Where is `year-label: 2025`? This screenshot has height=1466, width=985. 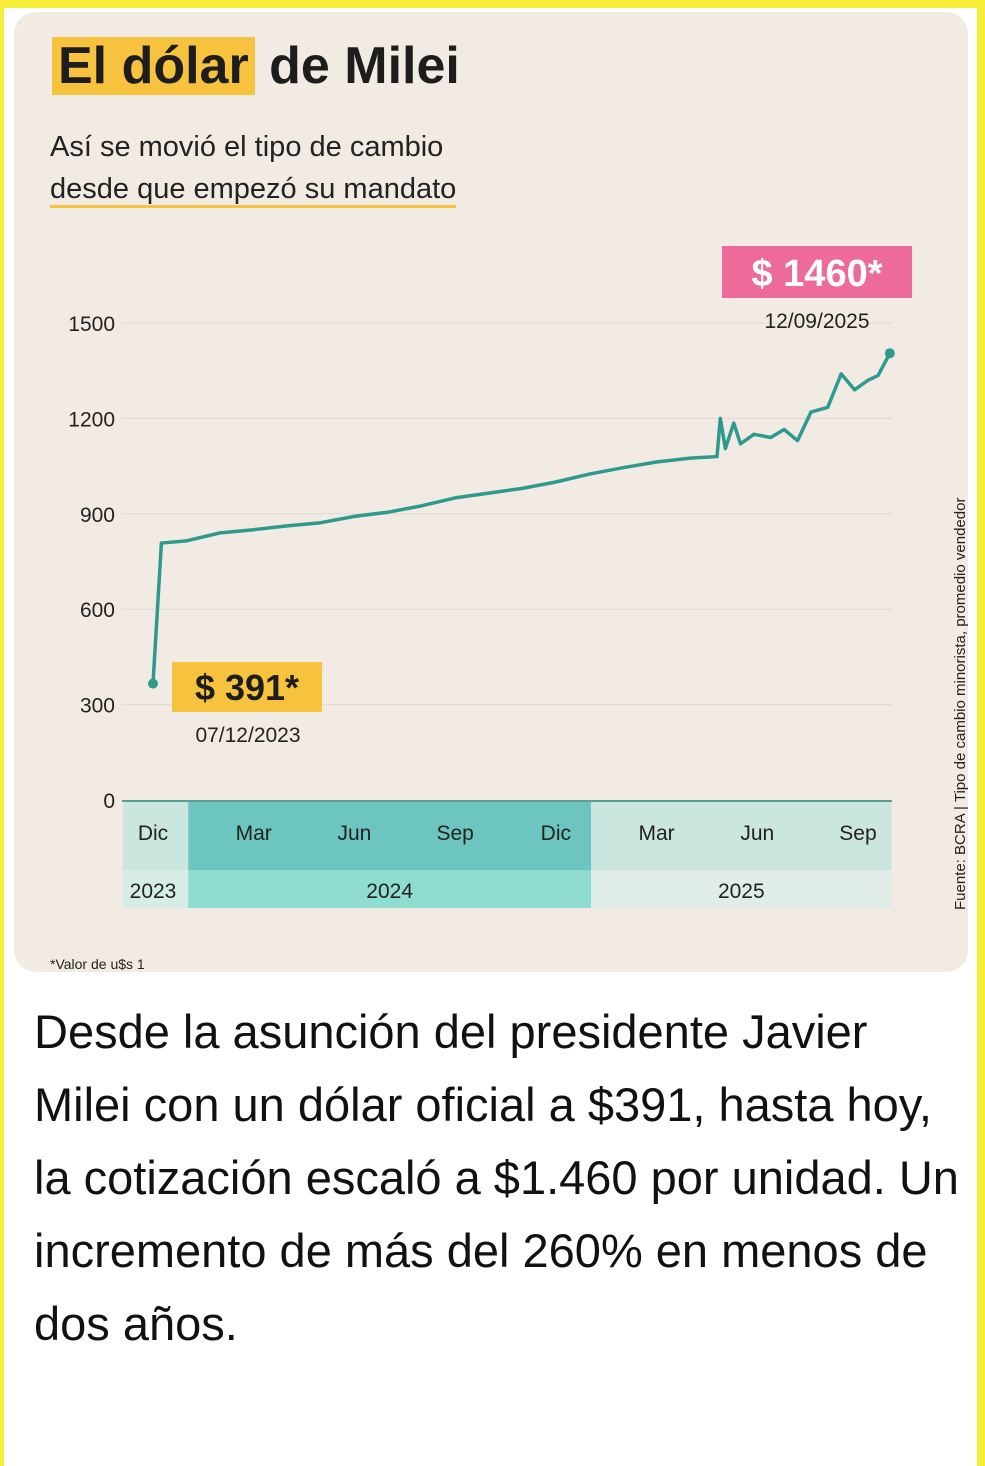 year-label: 2025 is located at coordinates (741, 891).